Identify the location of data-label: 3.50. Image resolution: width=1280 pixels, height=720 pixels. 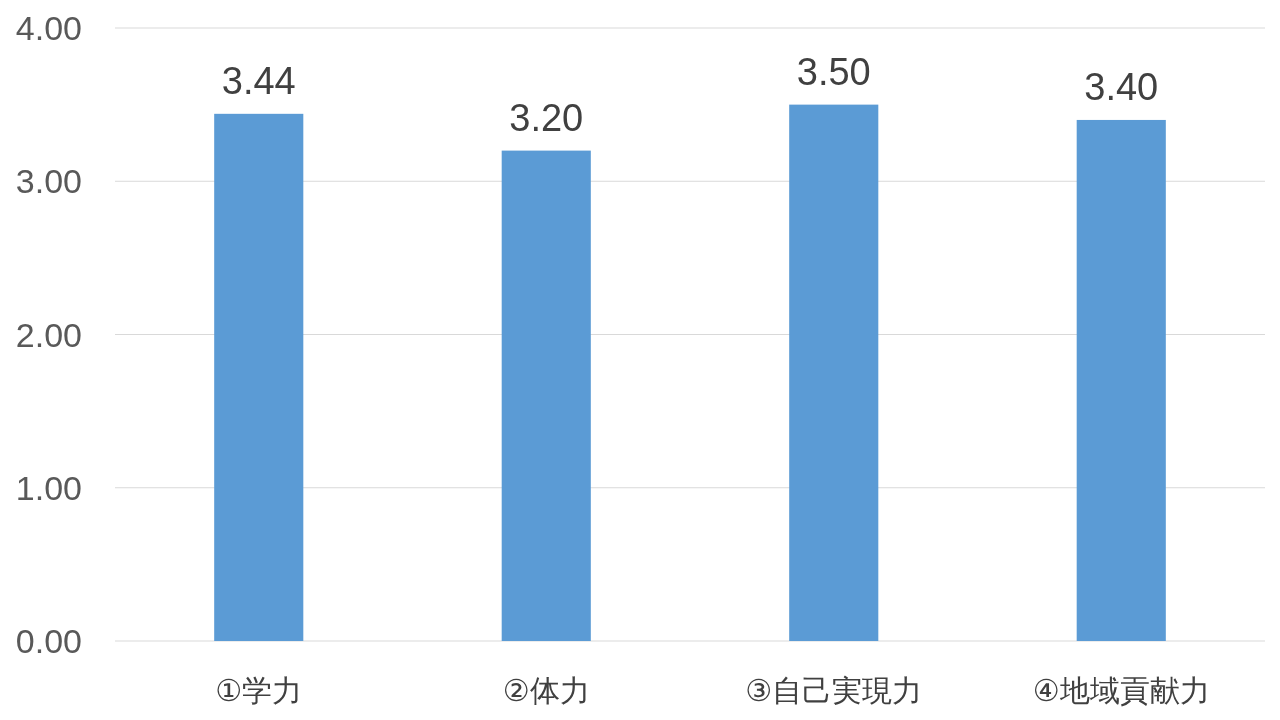
(833, 71).